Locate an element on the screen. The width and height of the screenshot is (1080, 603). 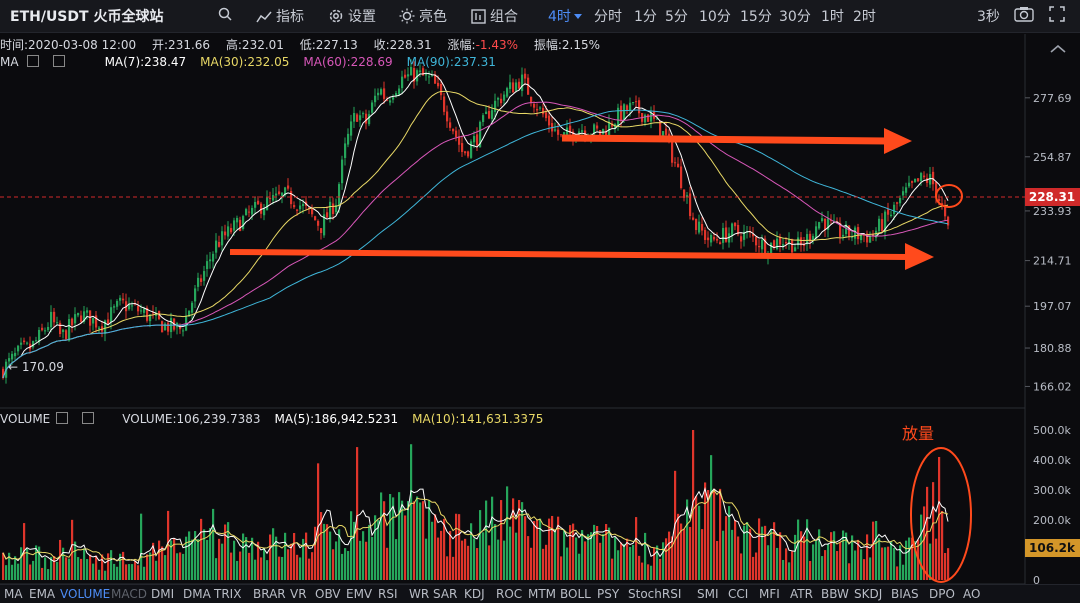
collapse-icon is located at coordinates (1058, 47).